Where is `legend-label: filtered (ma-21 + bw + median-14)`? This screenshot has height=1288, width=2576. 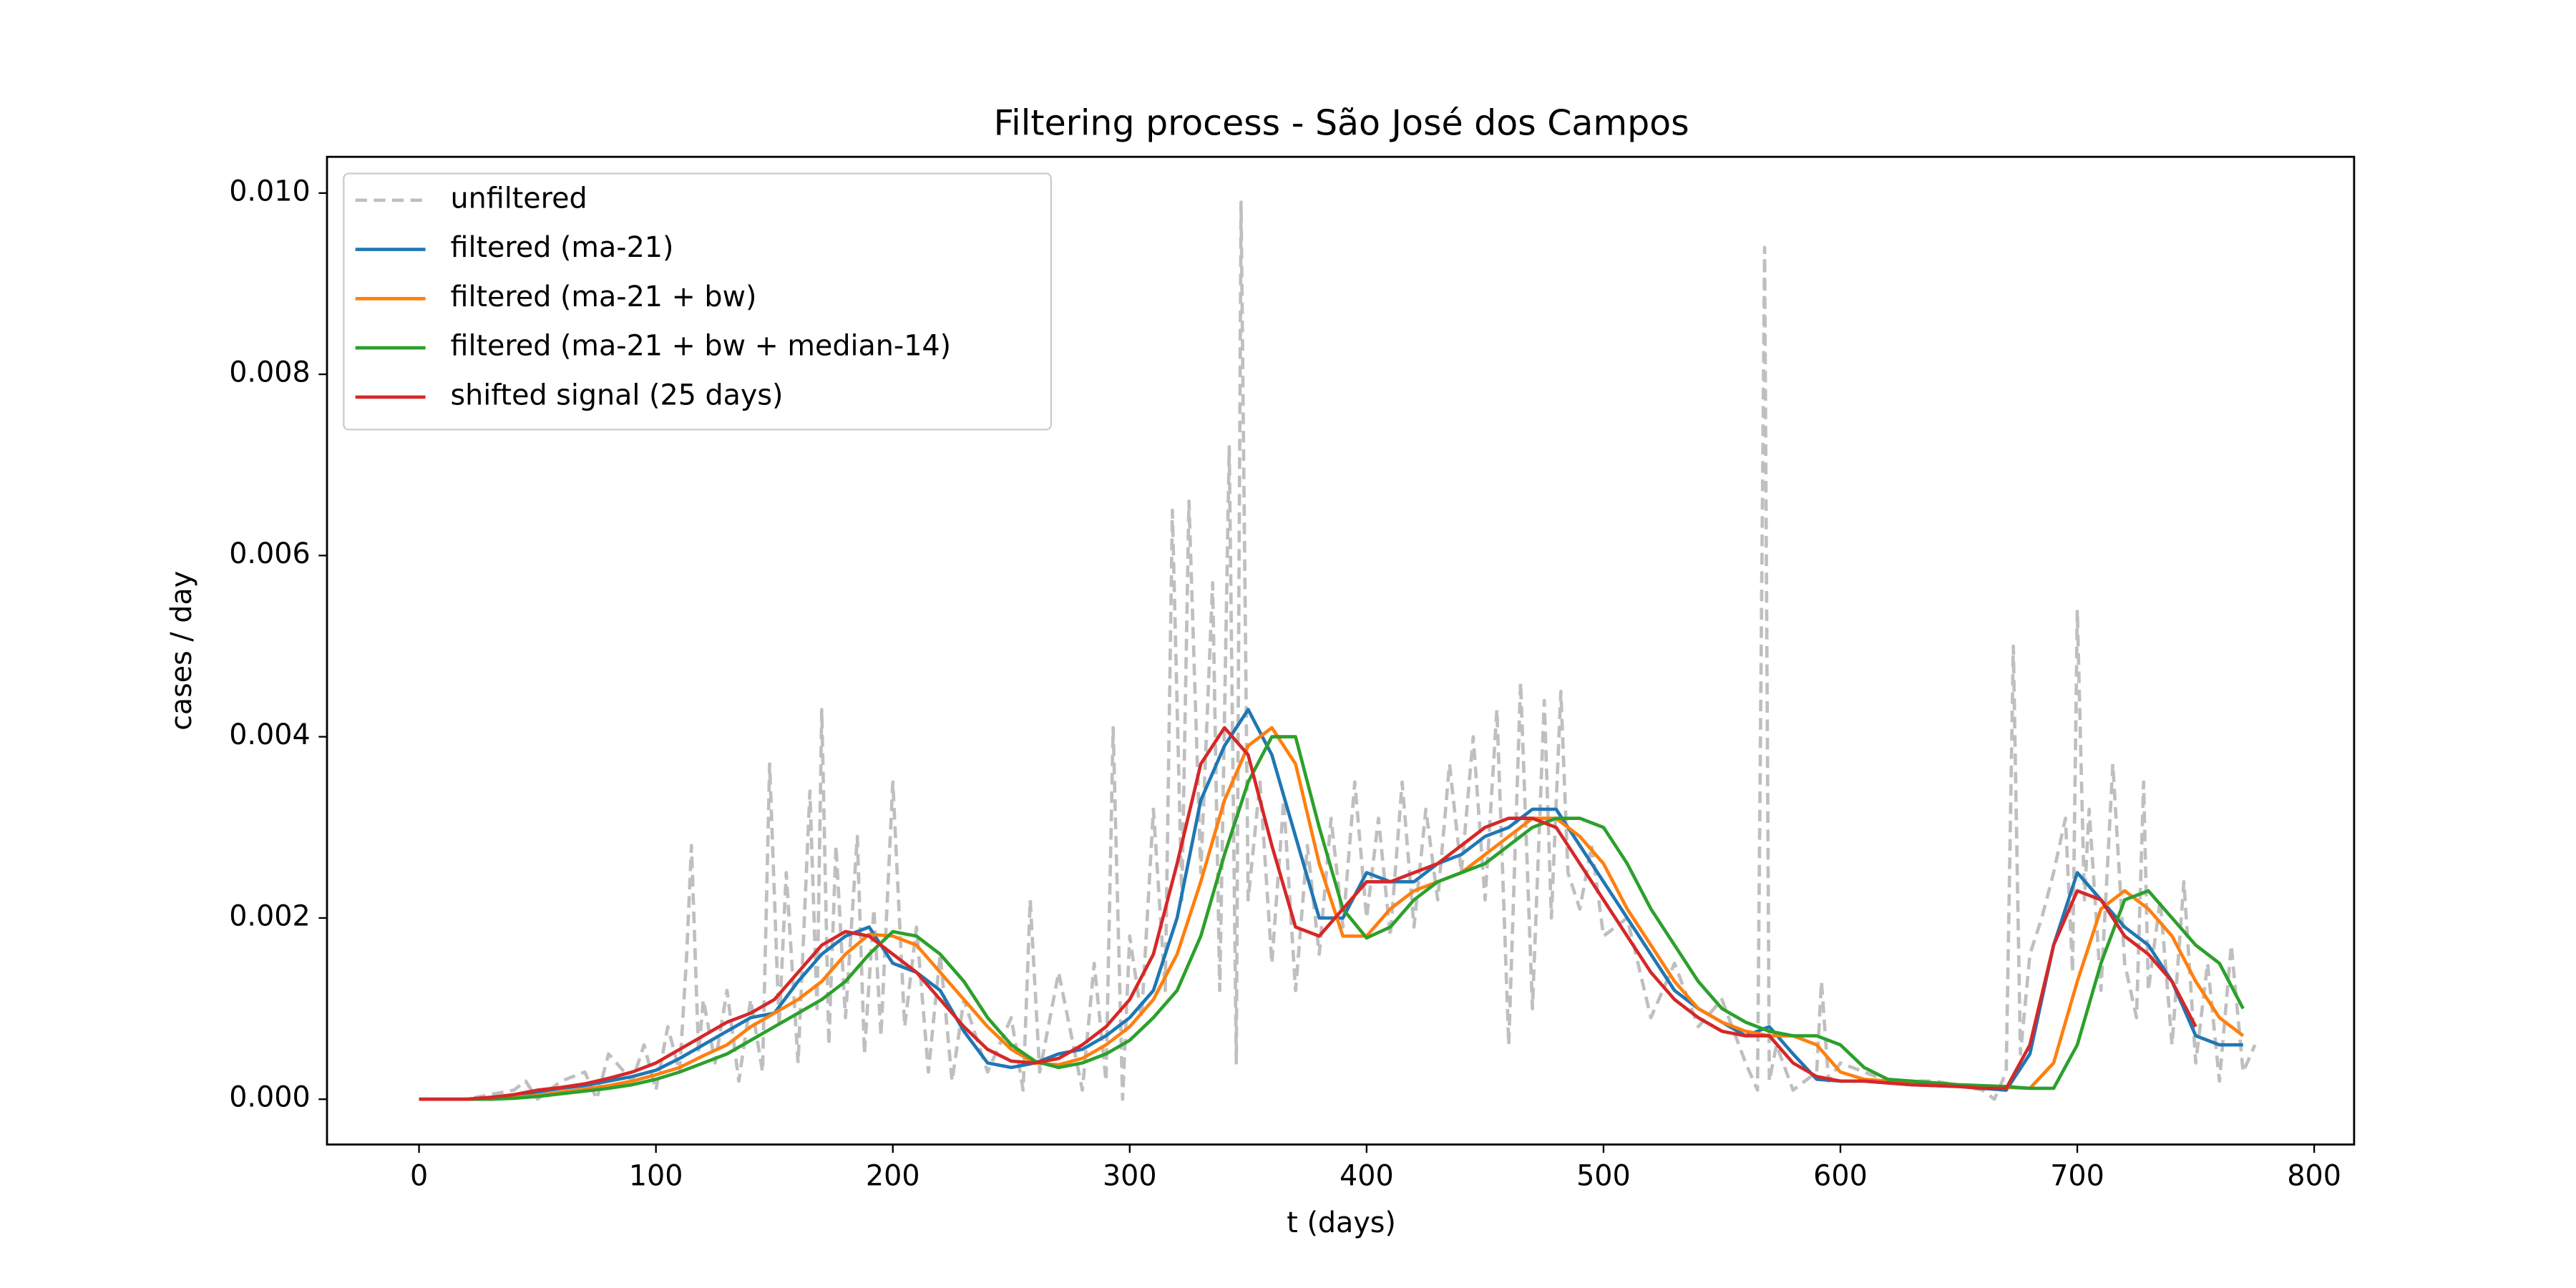
legend-label: filtered (ma-21 + bw + median-14) is located at coordinates (701, 346).